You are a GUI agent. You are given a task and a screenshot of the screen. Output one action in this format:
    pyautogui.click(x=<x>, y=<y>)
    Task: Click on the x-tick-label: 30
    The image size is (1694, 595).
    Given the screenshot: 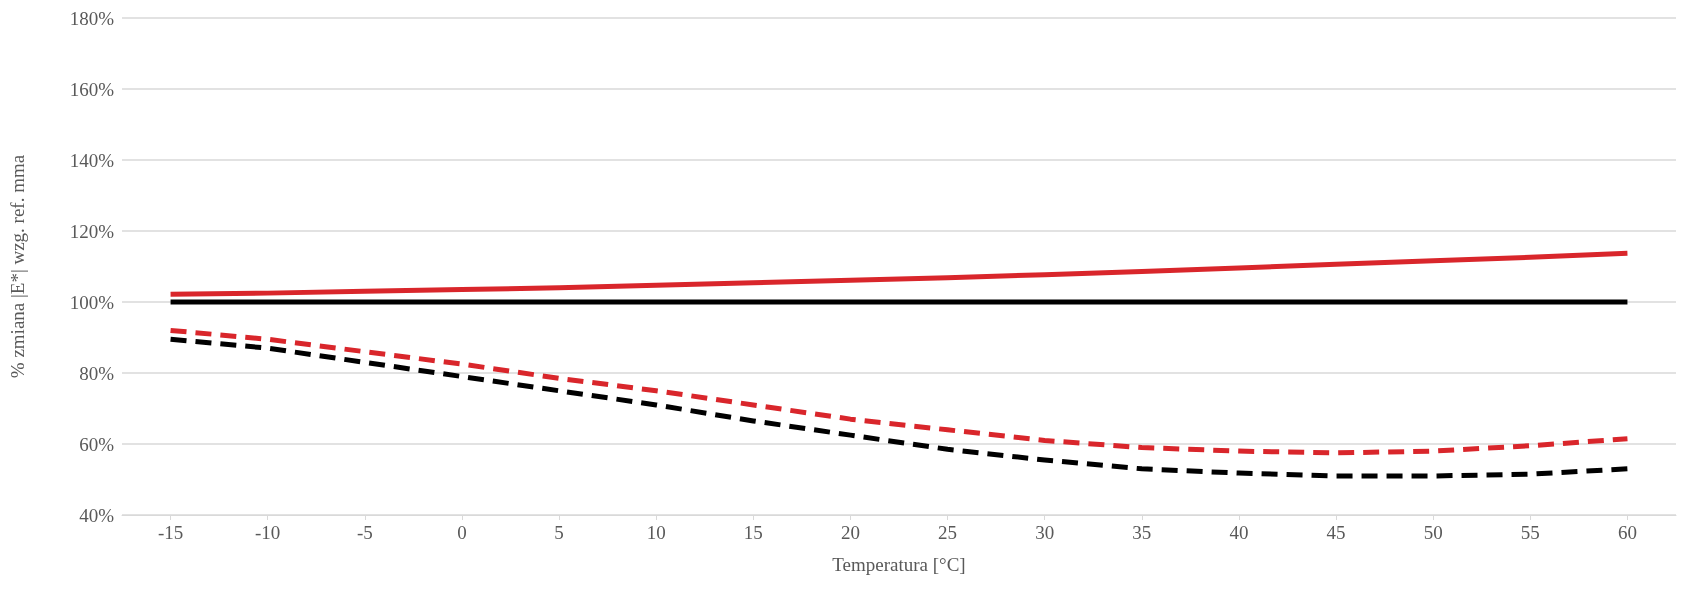 What is the action you would take?
    pyautogui.click(x=1045, y=532)
    